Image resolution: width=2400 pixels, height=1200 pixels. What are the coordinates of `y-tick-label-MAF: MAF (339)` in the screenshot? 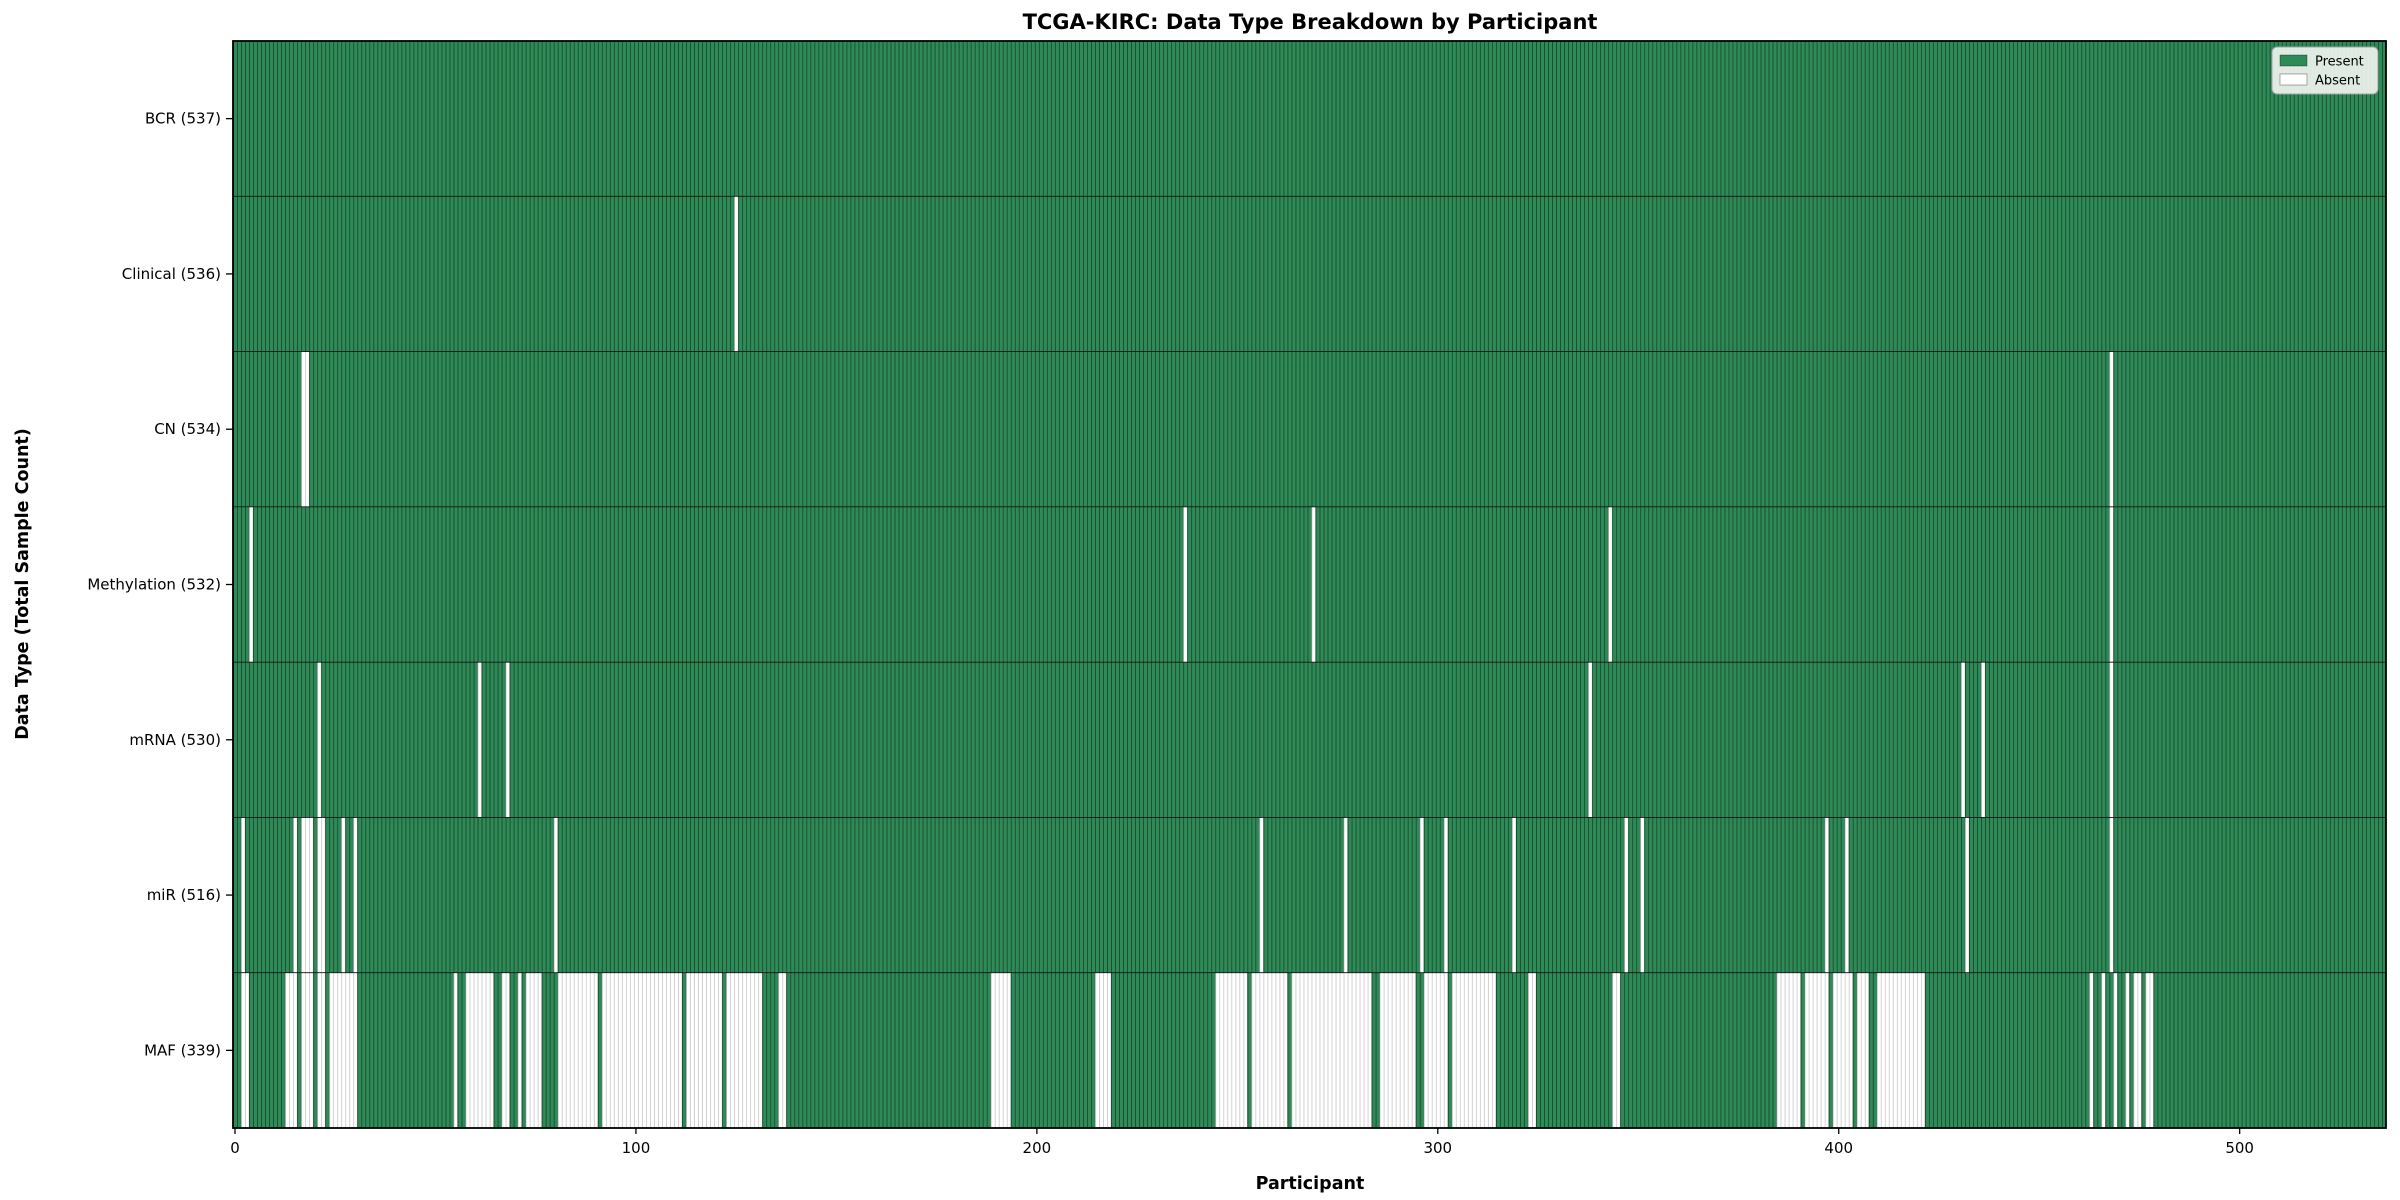 It's located at (182, 1050).